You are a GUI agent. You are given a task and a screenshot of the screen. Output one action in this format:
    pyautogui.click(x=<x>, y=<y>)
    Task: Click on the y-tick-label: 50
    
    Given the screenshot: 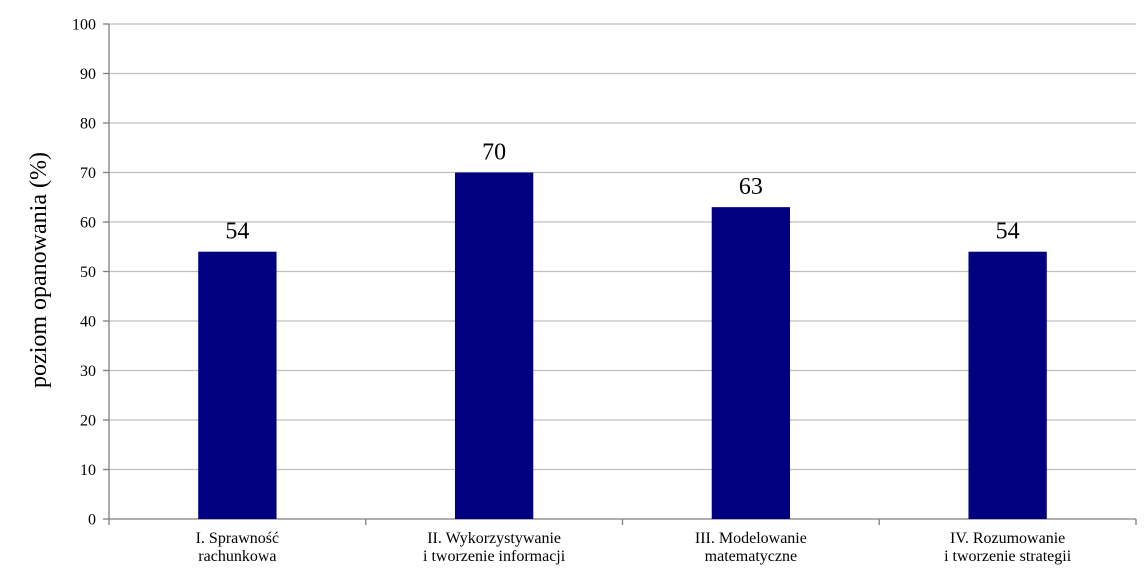 What is the action you would take?
    pyautogui.click(x=88, y=272)
    